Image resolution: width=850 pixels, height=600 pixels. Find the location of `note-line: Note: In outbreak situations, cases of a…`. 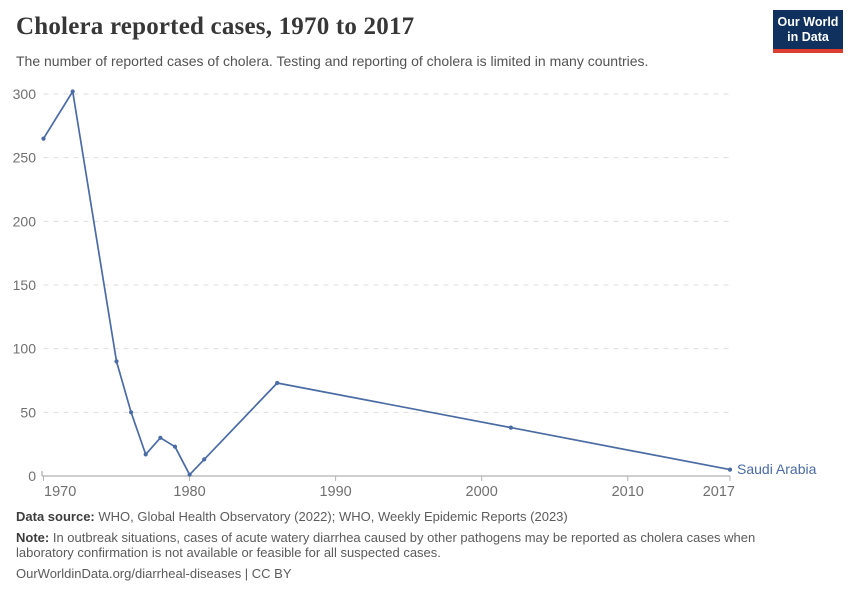

note-line: Note: In outbreak situations, cases of a… is located at coordinates (416, 545).